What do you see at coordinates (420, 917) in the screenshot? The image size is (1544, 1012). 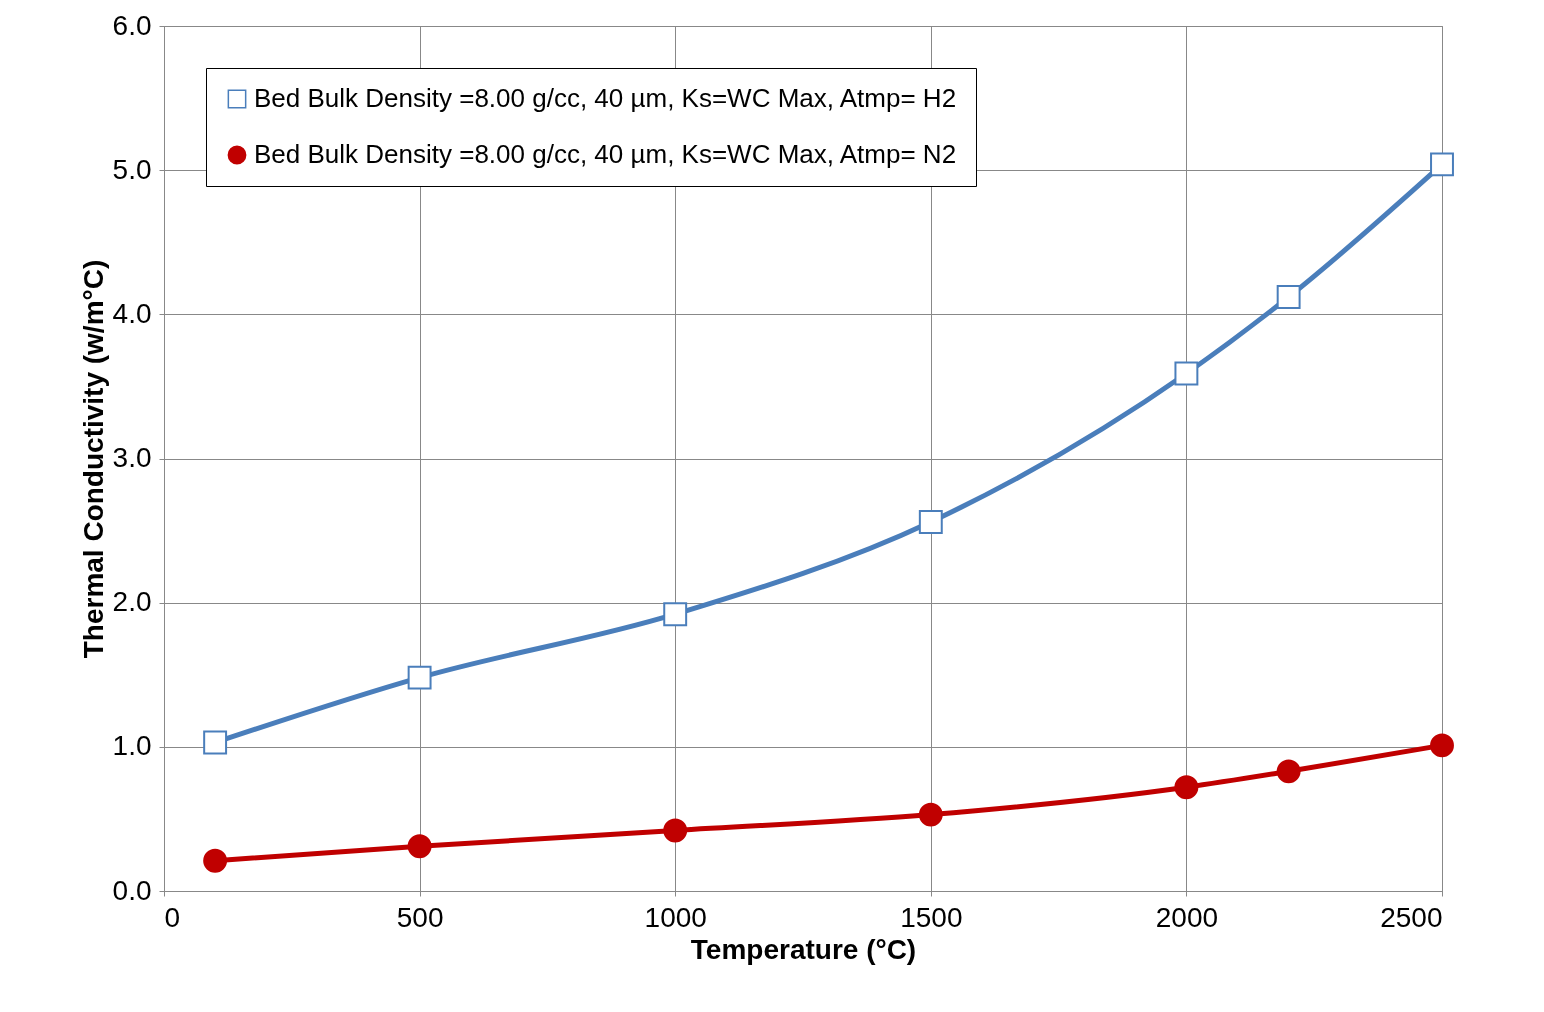 I see `x-tick-label: 500` at bounding box center [420, 917].